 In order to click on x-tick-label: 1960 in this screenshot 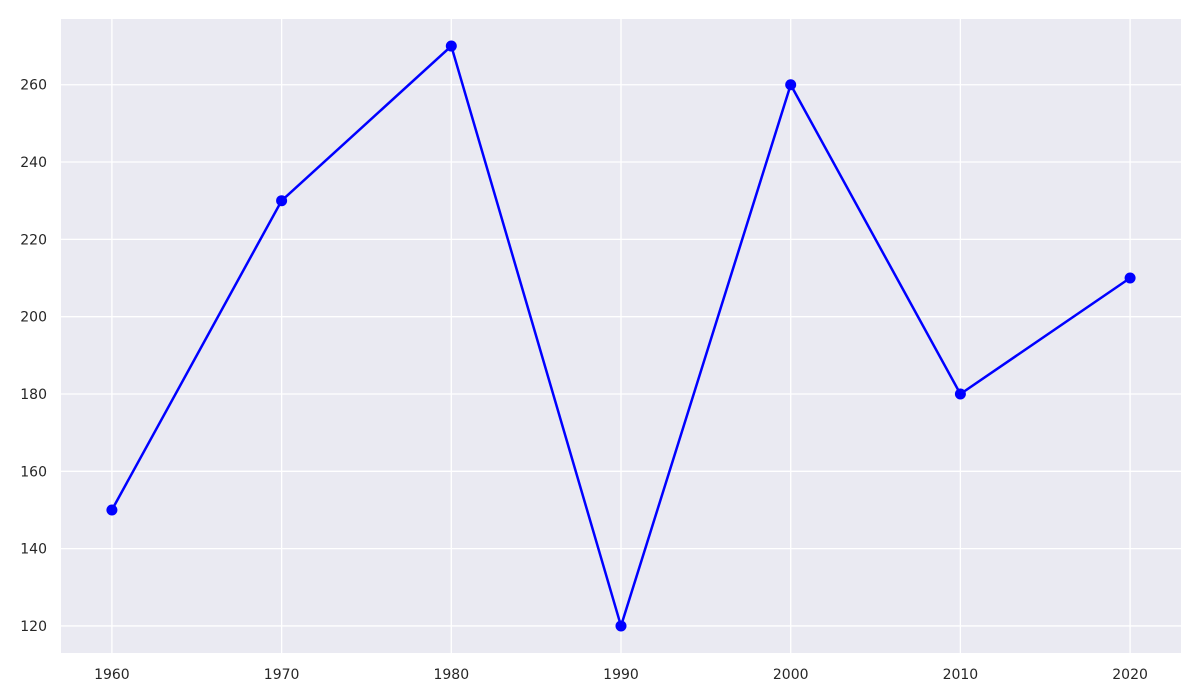, I will do `click(112, 675)`.